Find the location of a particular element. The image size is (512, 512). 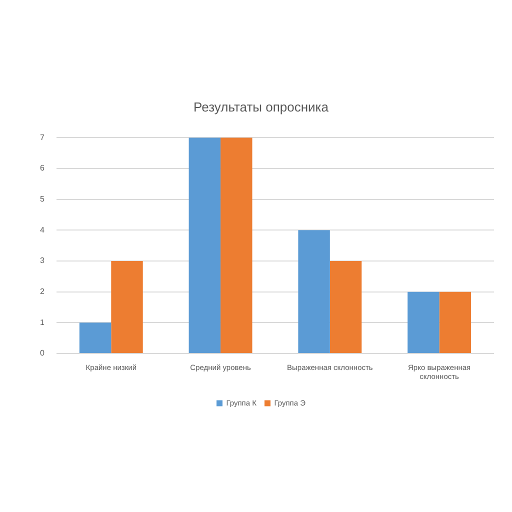

y-tick-label: 7 is located at coordinates (42, 137).